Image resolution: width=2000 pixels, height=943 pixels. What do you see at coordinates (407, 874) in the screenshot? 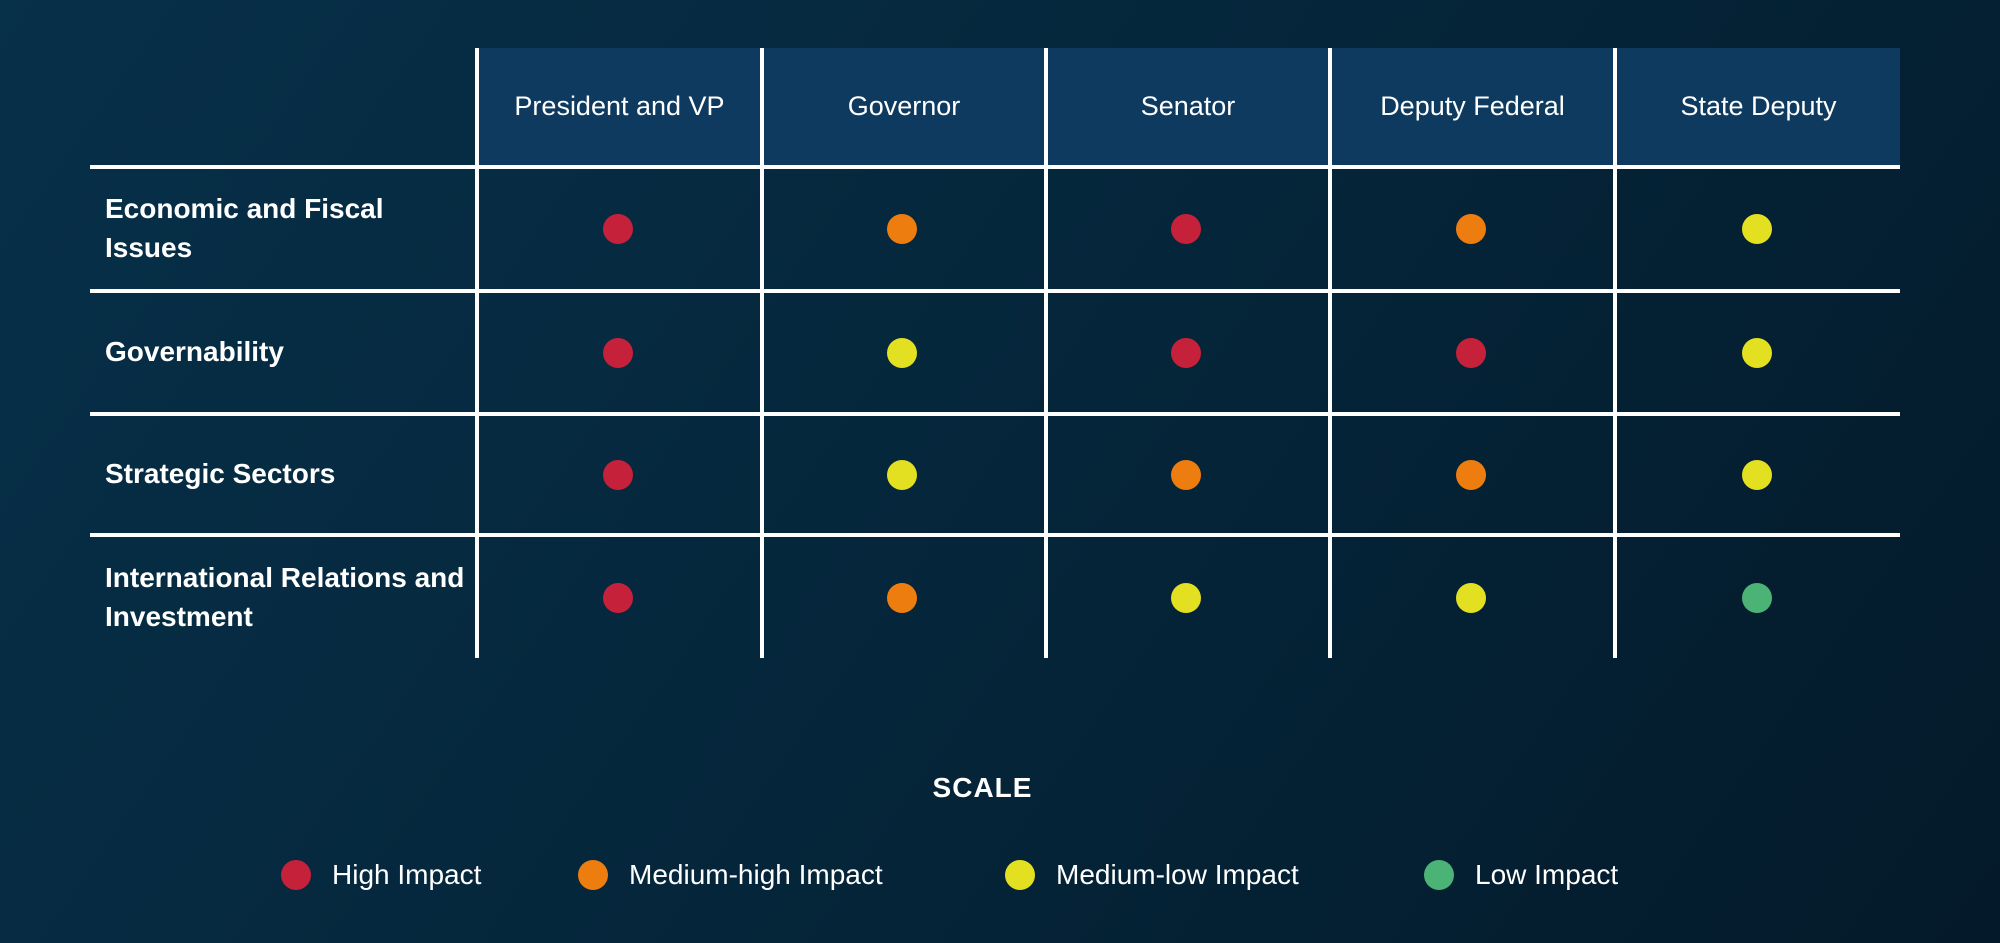
I see `legend-label: High Impact` at bounding box center [407, 874].